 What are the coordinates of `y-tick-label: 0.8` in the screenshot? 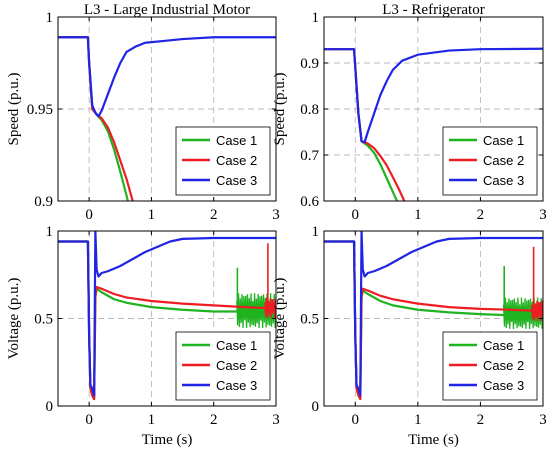 It's located at (309, 110).